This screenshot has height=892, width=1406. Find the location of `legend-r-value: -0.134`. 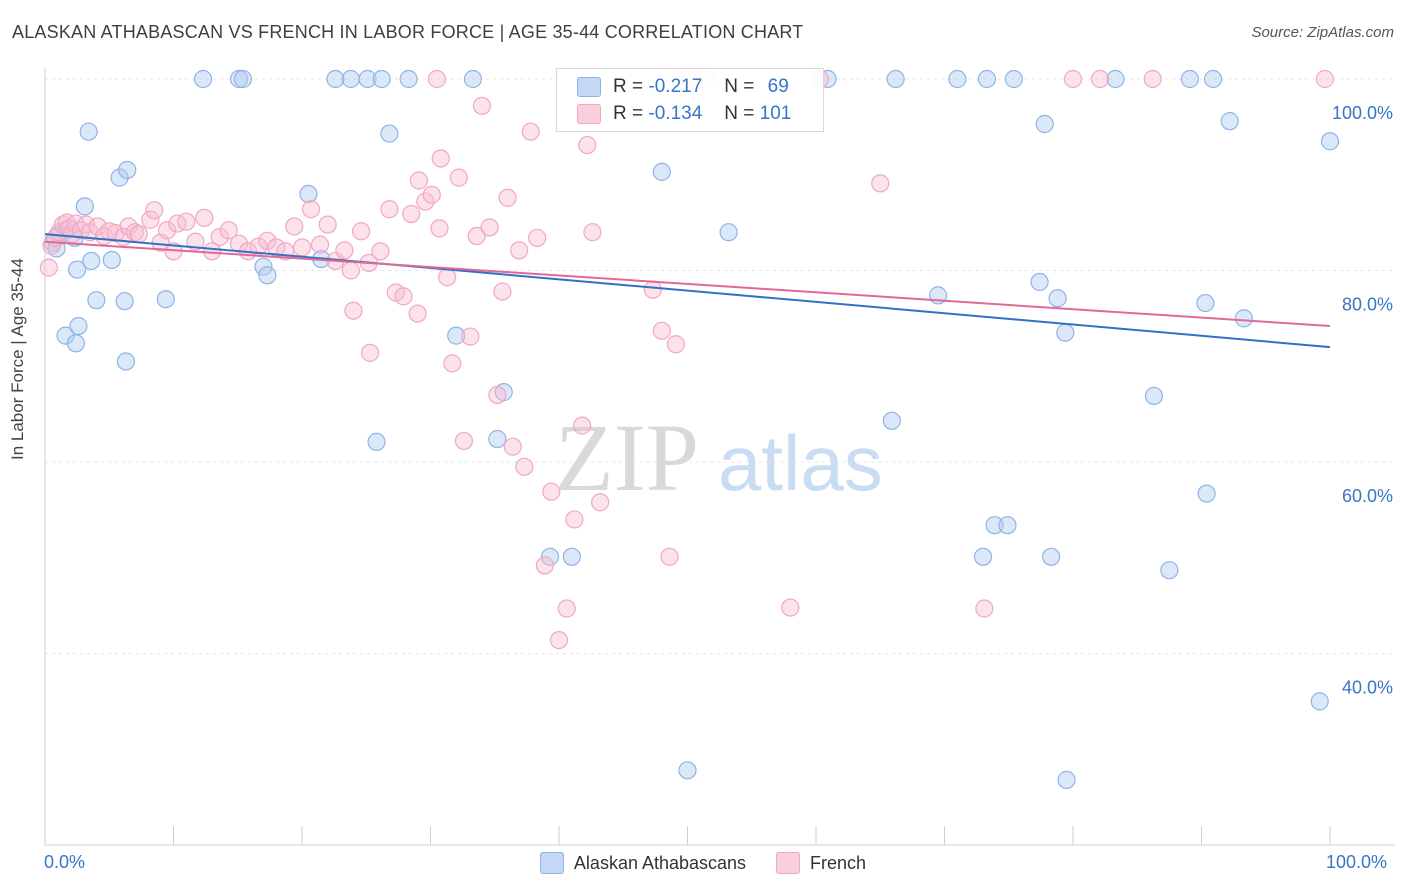

legend-r-value: -0.134 is located at coordinates (675, 113).